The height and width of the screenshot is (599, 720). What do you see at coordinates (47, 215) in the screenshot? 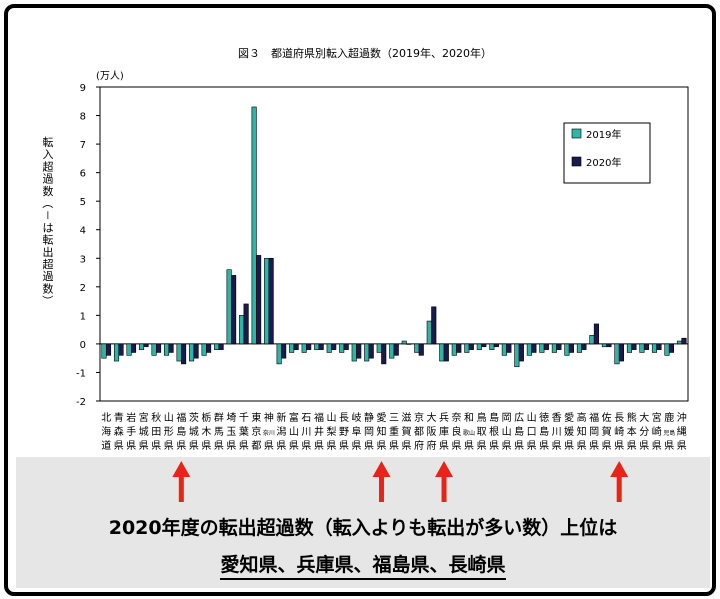
I see `y-axis-label-char: －` at bounding box center [47, 215].